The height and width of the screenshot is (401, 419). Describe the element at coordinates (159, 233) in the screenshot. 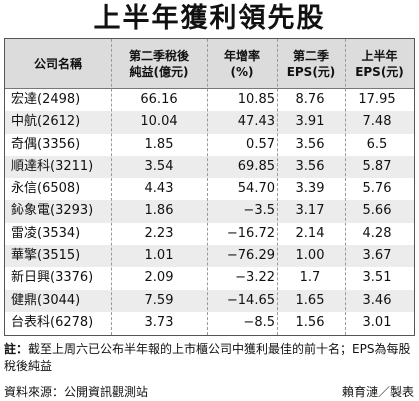

I see `q2-profit: 2.23` at that location.